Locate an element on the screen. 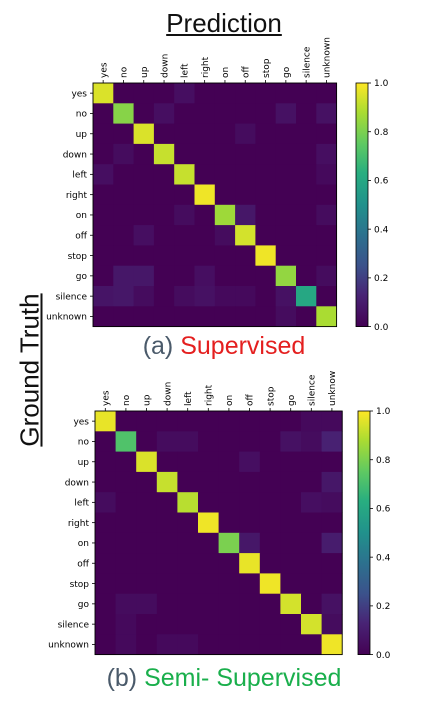 The width and height of the screenshot is (448, 707). caption-semi-supervised: (b) Semi- Supervised is located at coordinates (224, 678).